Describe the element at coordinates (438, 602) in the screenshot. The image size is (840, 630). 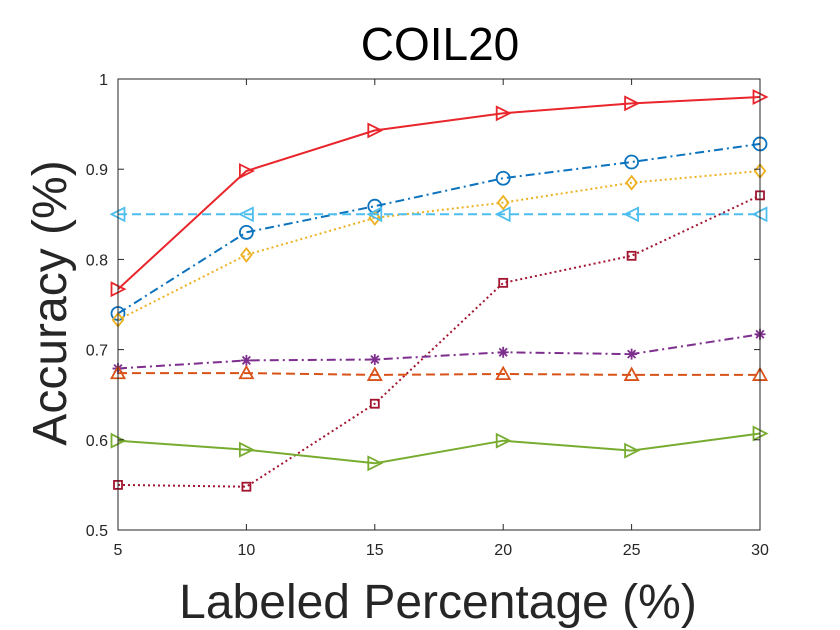
I see `x-axis-title: Labeled Percentage (%)` at that location.